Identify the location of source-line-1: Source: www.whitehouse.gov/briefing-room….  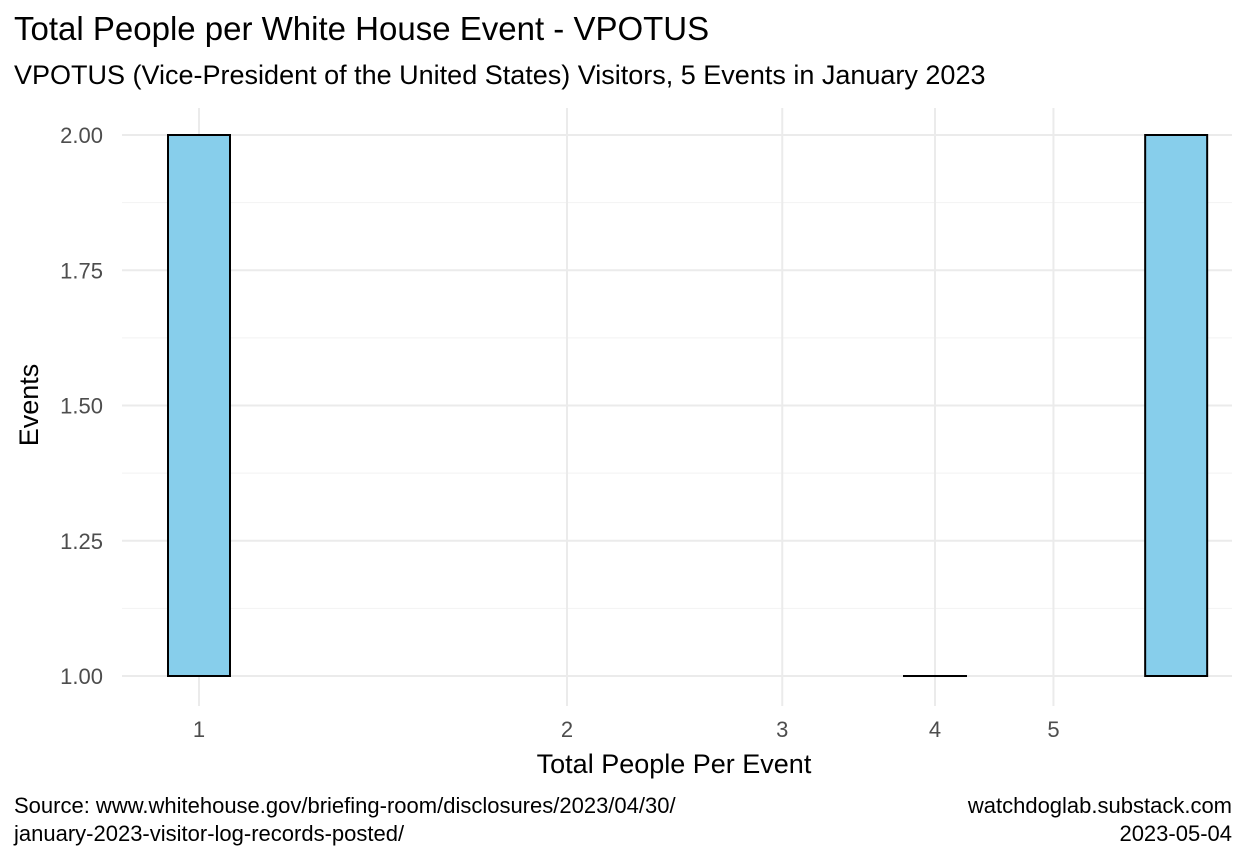
(345, 805).